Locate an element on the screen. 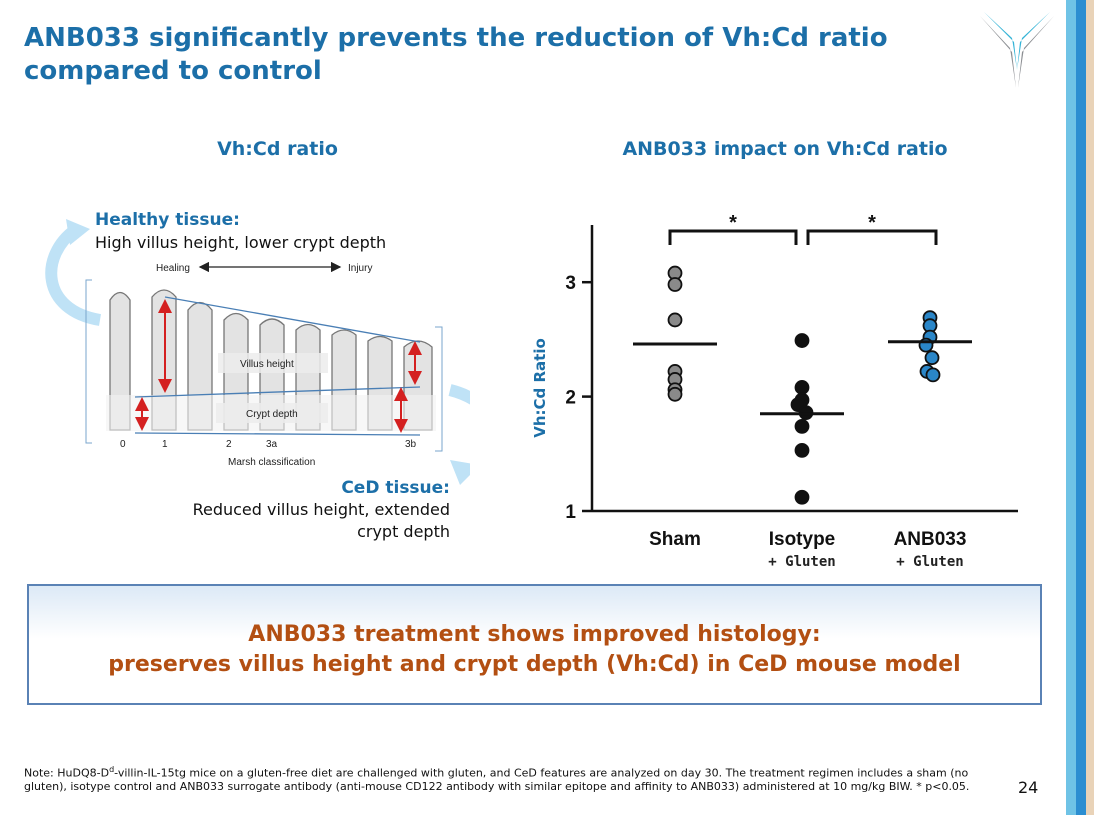  footnote-superscript: d is located at coordinates (112, 769).